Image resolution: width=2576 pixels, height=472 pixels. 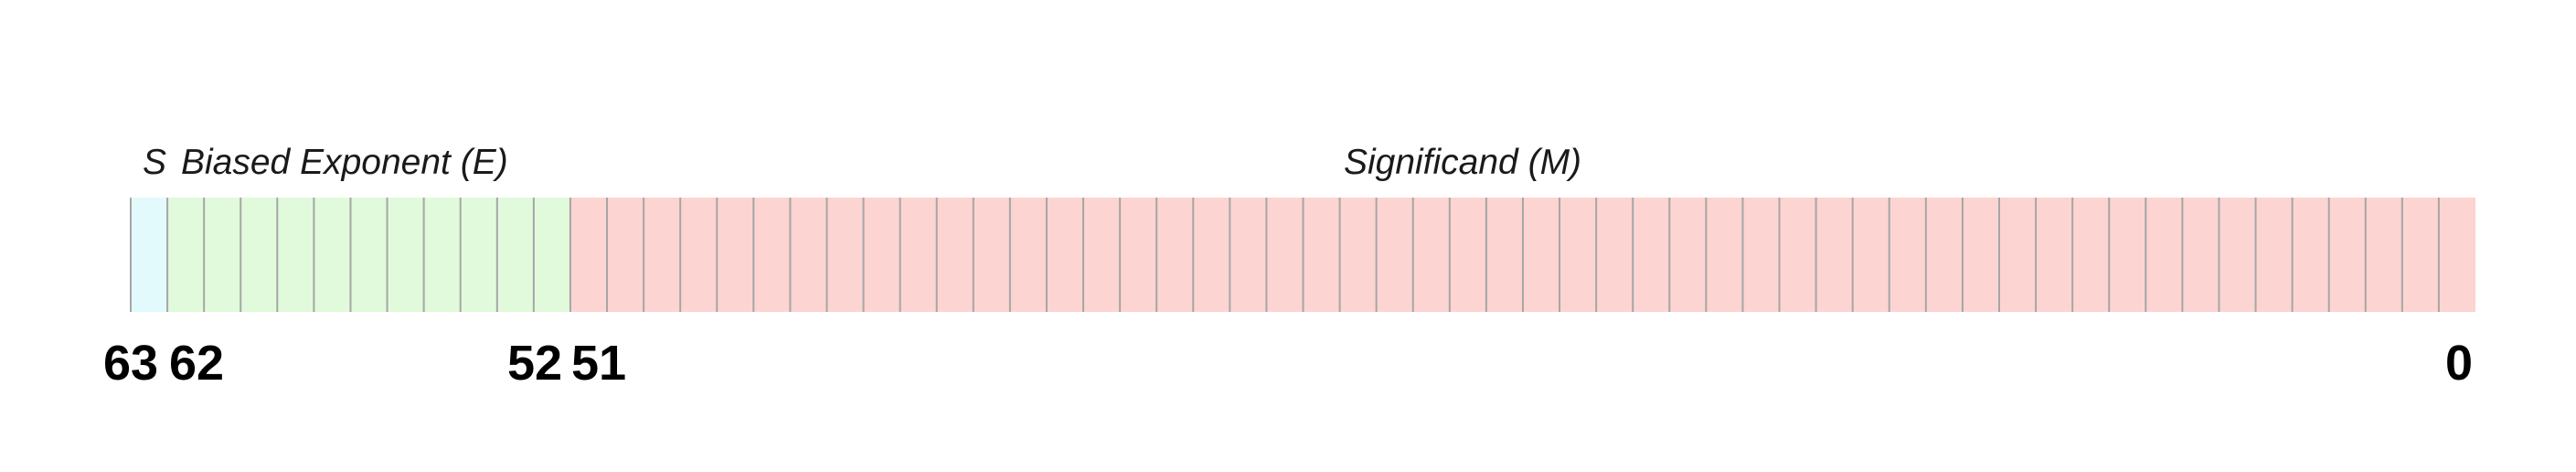 What do you see at coordinates (149, 255) in the screenshot?
I see `sign-field` at bounding box center [149, 255].